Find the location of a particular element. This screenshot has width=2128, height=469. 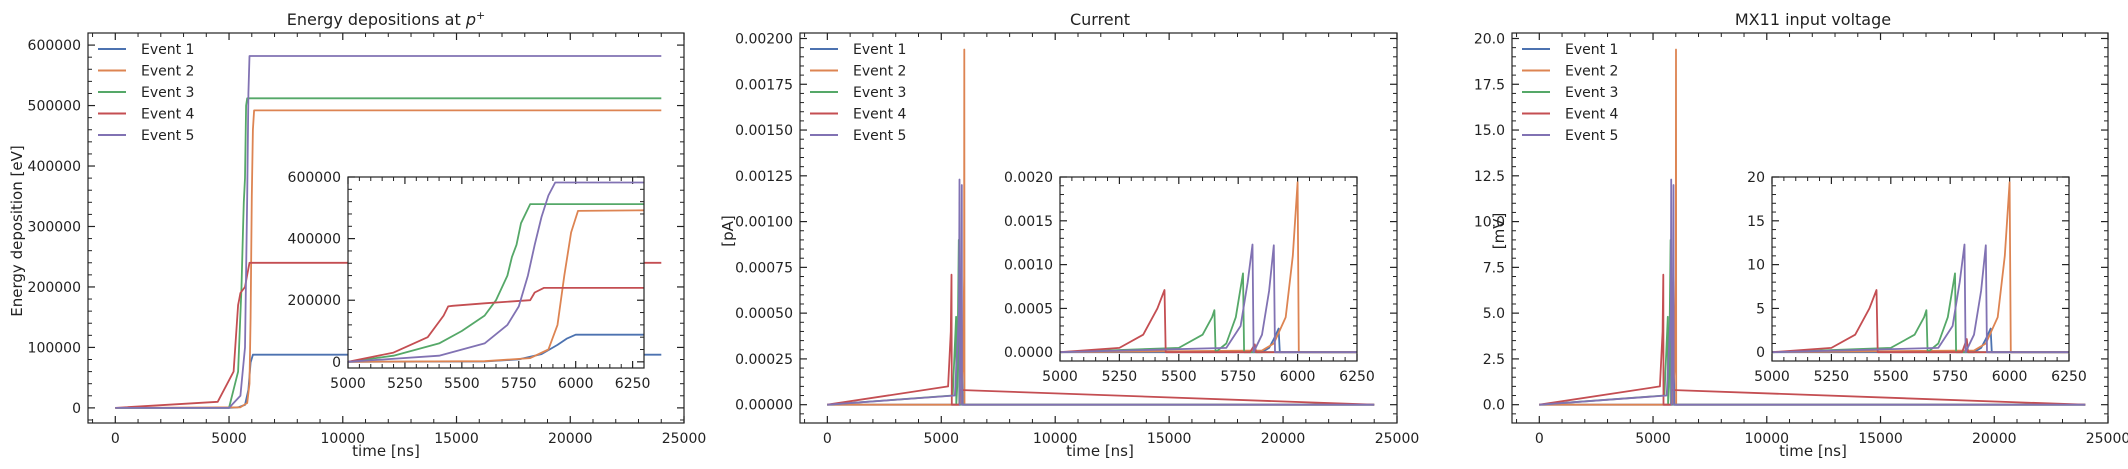

y-tick-label: 0.0 is located at coordinates (1494, 406).